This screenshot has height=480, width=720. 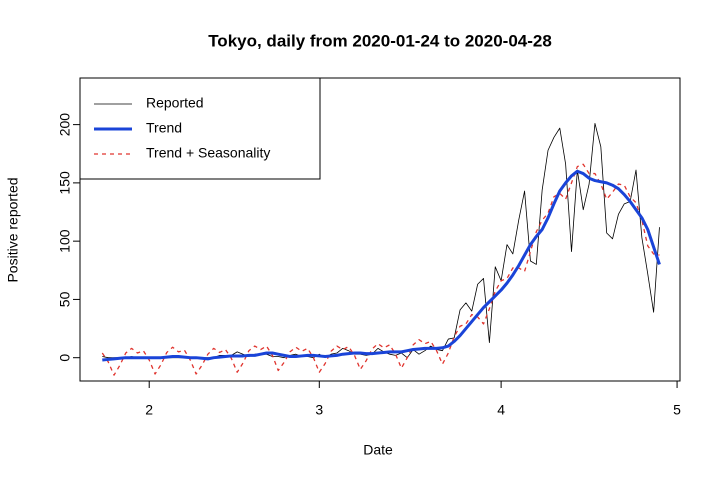 What do you see at coordinates (65, 125) in the screenshot?
I see `y-tick-label: 200` at bounding box center [65, 125].